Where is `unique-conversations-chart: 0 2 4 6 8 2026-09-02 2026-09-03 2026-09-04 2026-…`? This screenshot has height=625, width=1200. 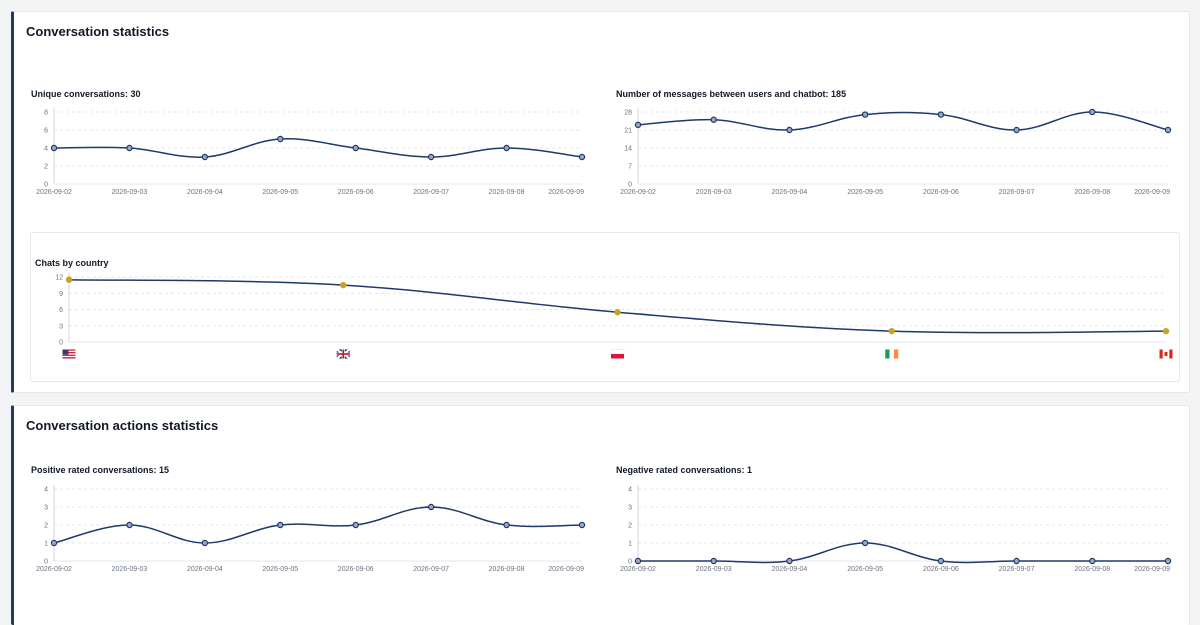 unique-conversations-chart: 0 2 4 6 8 2026-09-02 2026-09-03 2026-09-04 2026-… is located at coordinates (311, 152).